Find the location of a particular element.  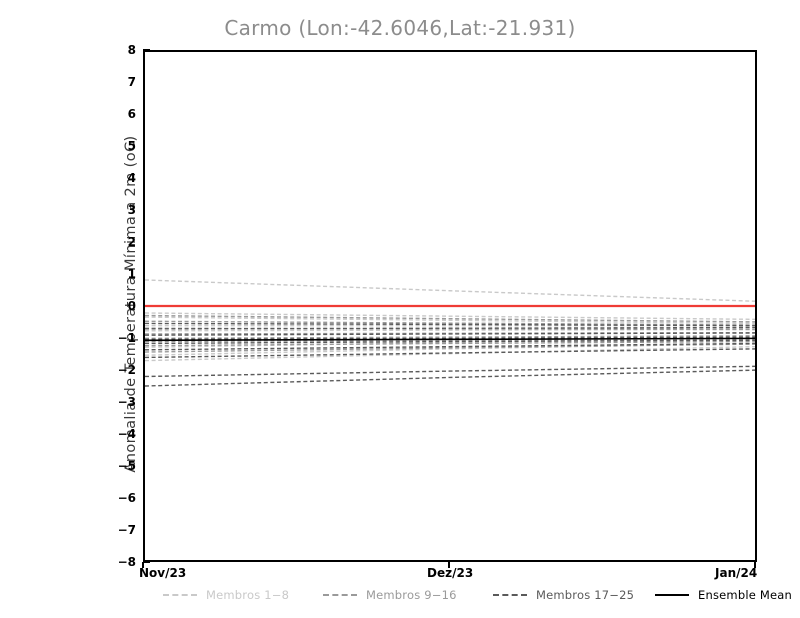

y-tick-label: −6 is located at coordinates (126, 498).